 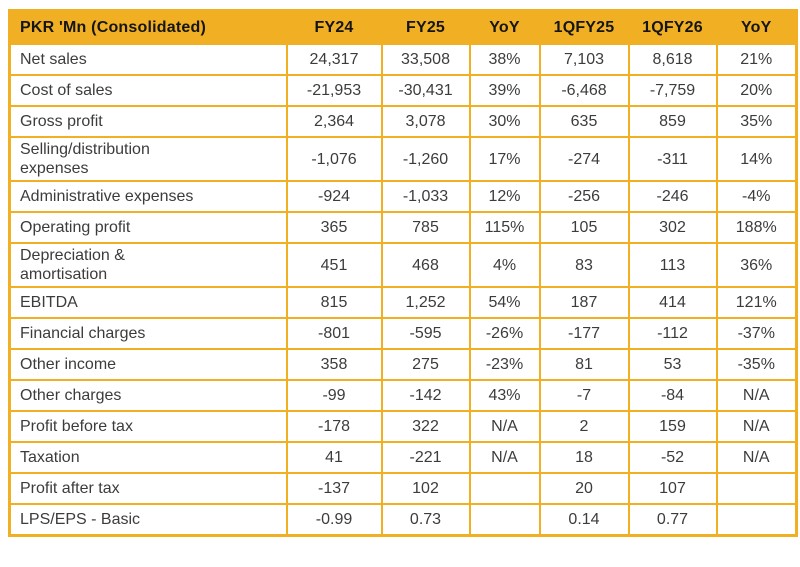 I want to click on row-label: Operating profit, so click(x=148, y=227).